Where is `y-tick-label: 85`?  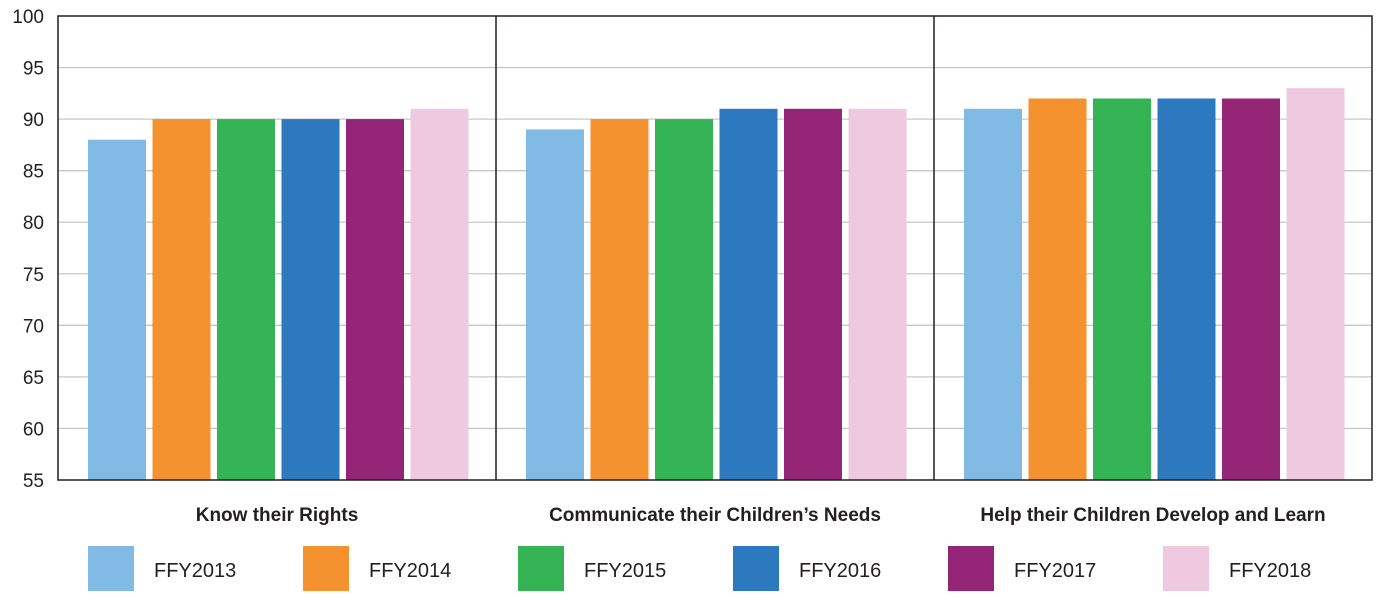 y-tick-label: 85 is located at coordinates (33, 172).